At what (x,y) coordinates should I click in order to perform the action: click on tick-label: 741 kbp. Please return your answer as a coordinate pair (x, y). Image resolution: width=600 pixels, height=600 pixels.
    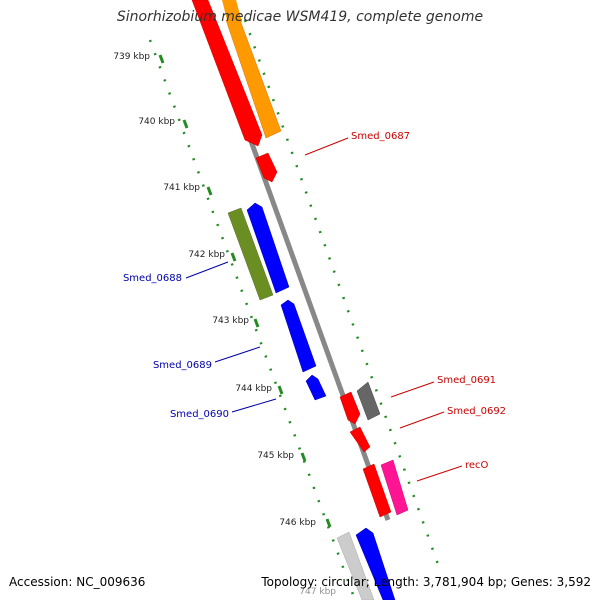
    Looking at the image, I should click on (181, 188).